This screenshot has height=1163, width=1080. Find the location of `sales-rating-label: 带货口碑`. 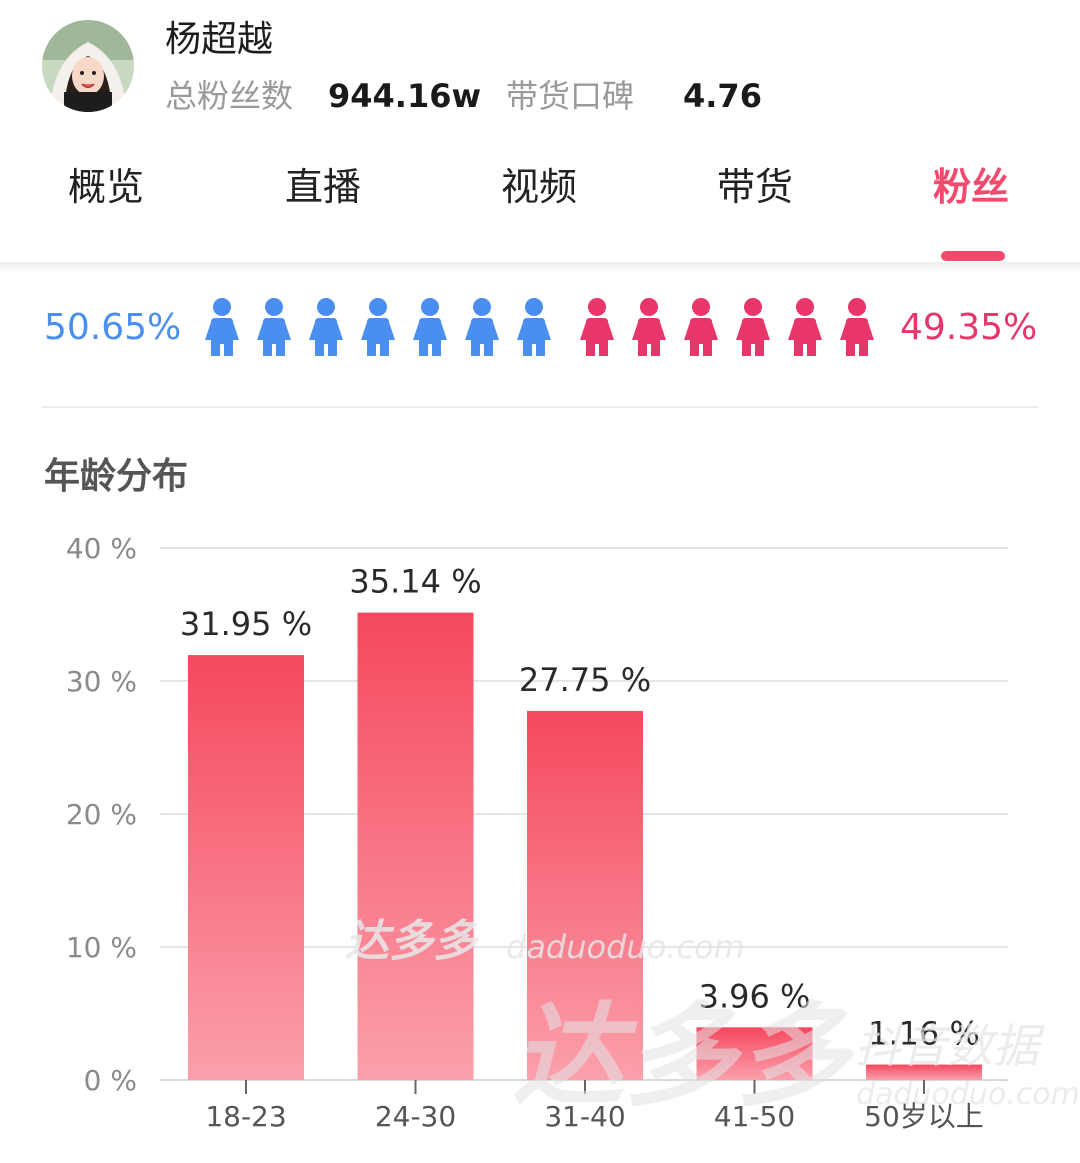

sales-rating-label: 带货口碑 is located at coordinates (570, 96).